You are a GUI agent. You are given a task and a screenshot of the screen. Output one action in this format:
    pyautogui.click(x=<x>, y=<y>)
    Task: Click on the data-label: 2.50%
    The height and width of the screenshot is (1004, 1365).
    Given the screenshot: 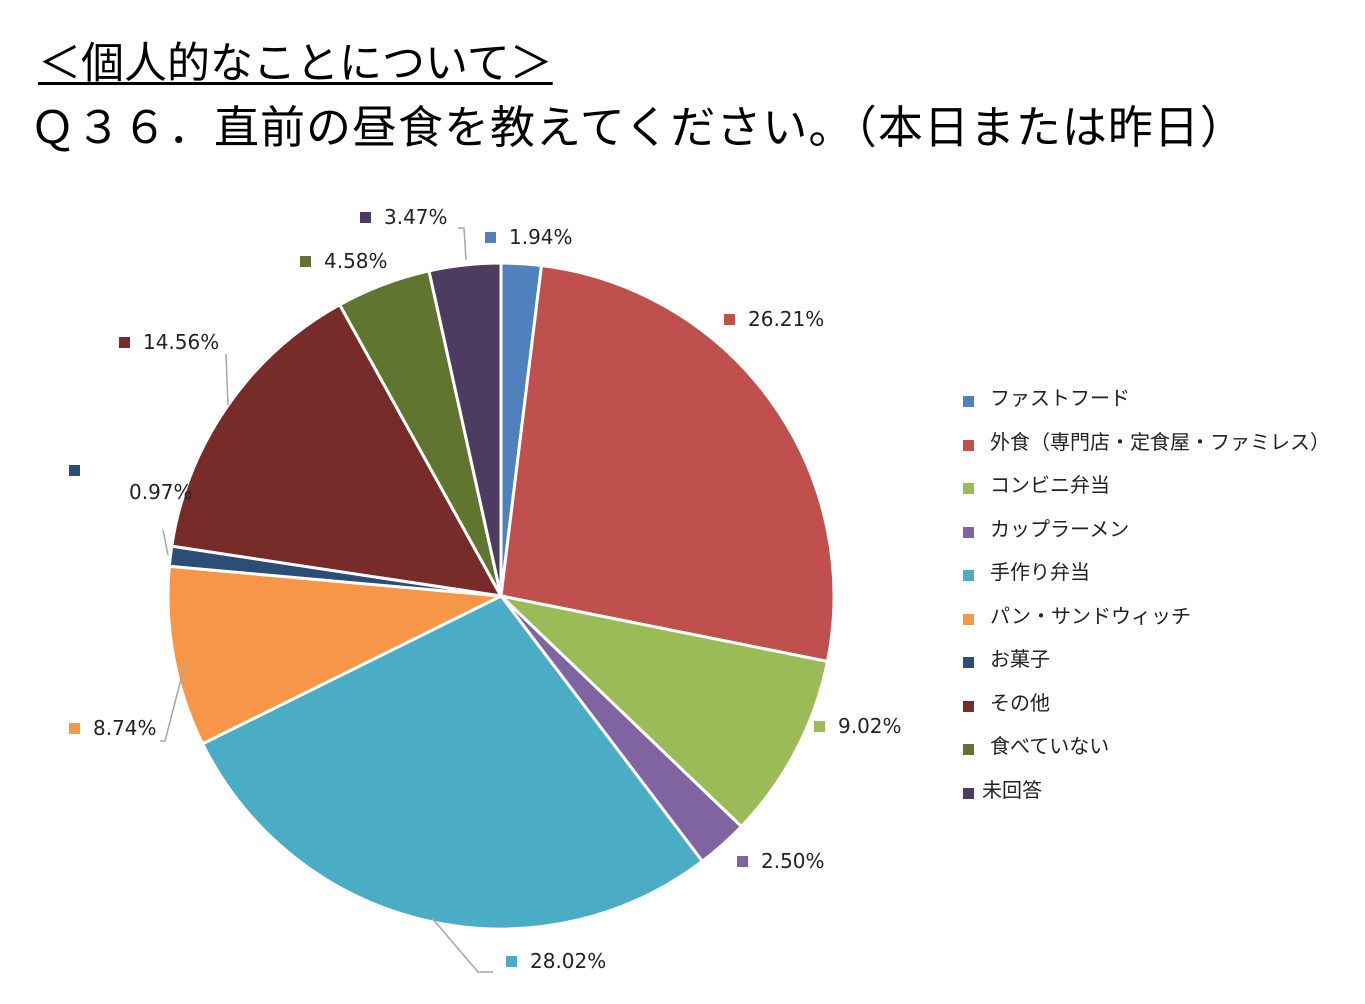 What is the action you would take?
    pyautogui.click(x=793, y=861)
    